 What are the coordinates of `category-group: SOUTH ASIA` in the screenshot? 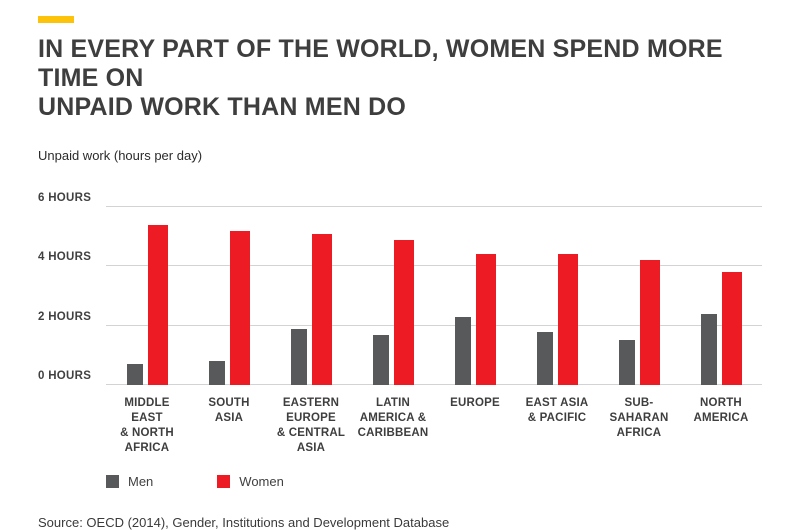 It's located at (229, 331).